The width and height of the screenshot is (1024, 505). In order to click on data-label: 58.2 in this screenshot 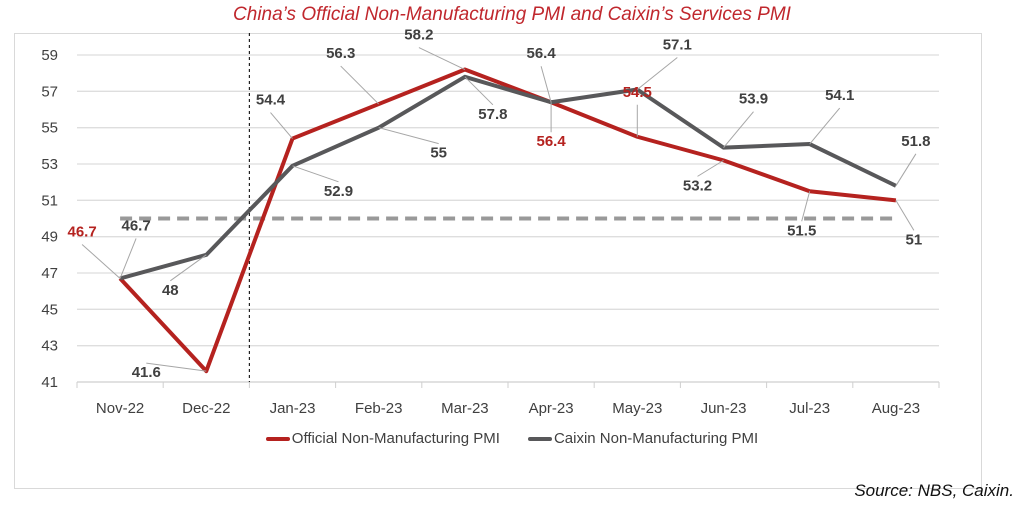, I will do `click(418, 35)`.